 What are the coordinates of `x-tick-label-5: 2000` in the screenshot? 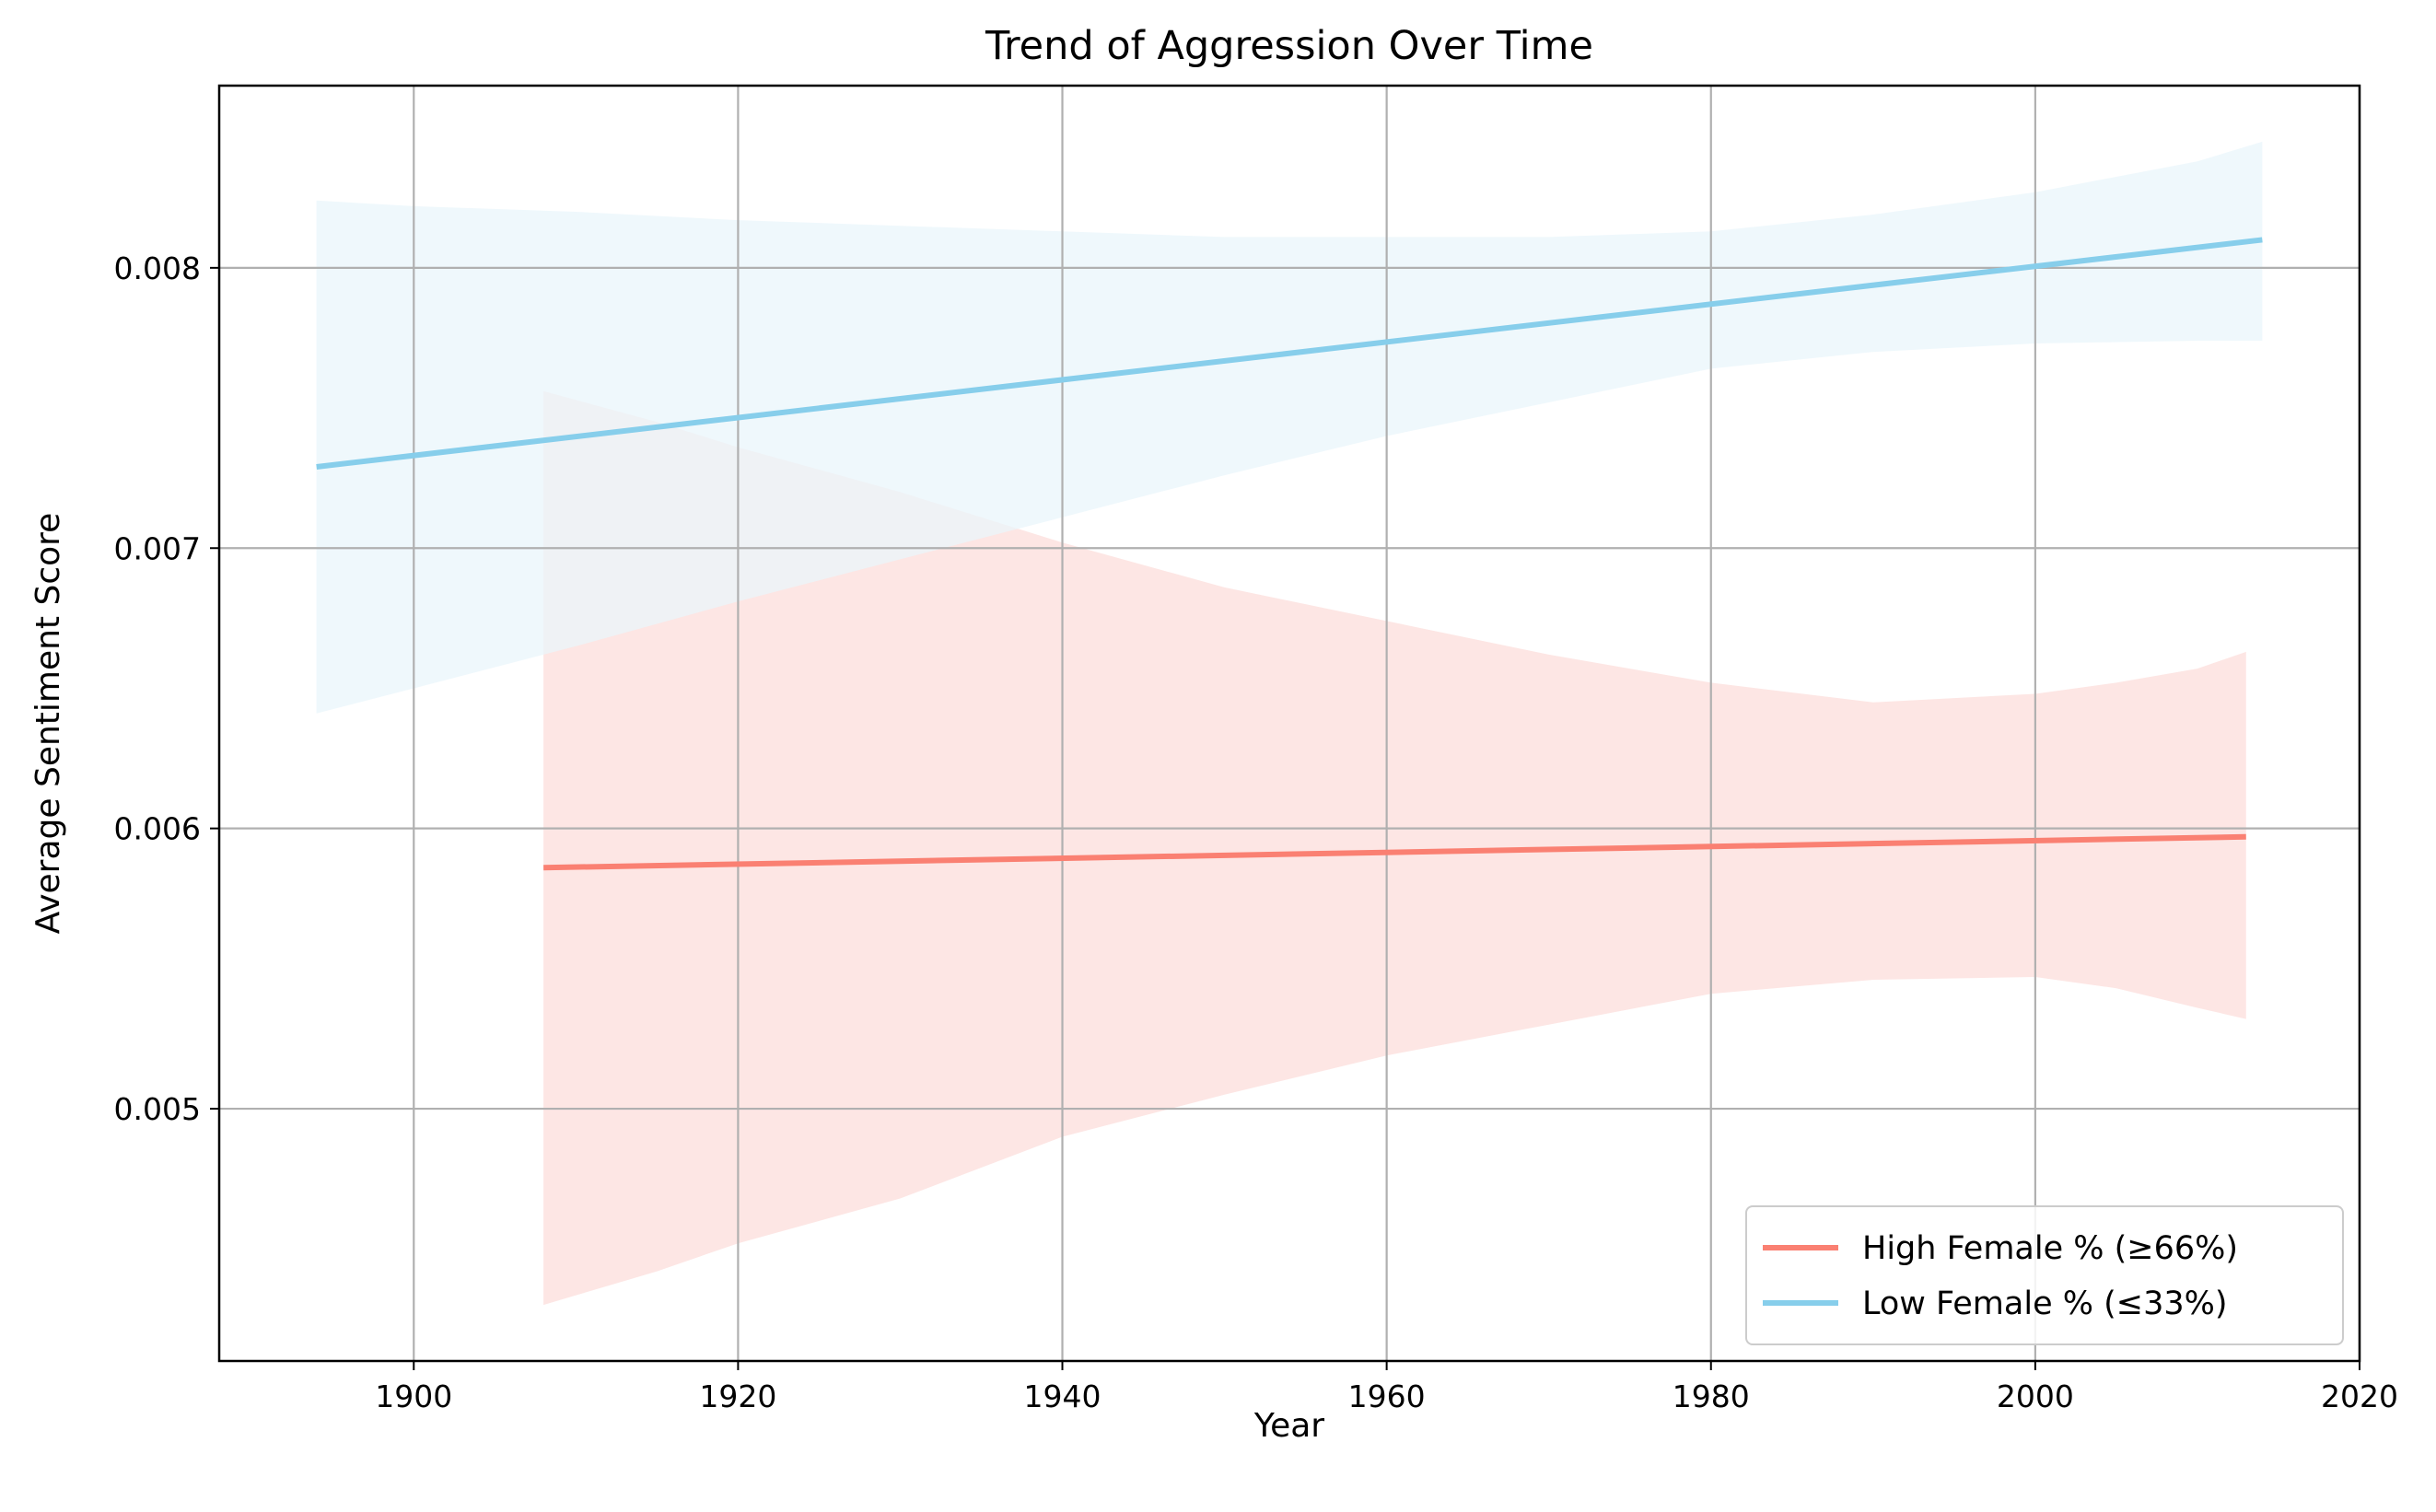 It's located at (2035, 1396).